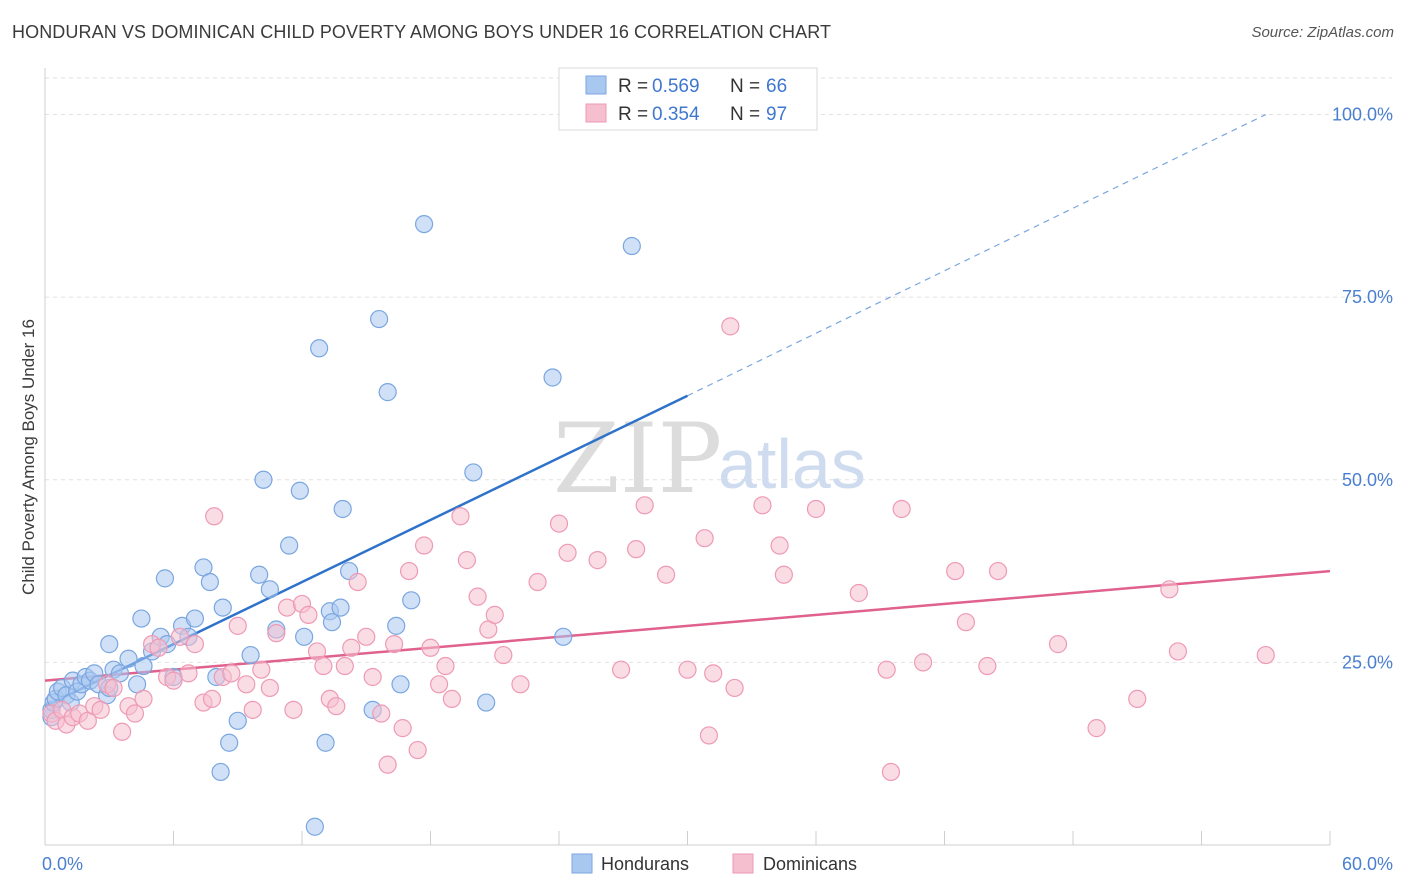  What do you see at coordinates (1367, 662) in the screenshot?
I see `y-tick-label: 25.0%` at bounding box center [1367, 662].